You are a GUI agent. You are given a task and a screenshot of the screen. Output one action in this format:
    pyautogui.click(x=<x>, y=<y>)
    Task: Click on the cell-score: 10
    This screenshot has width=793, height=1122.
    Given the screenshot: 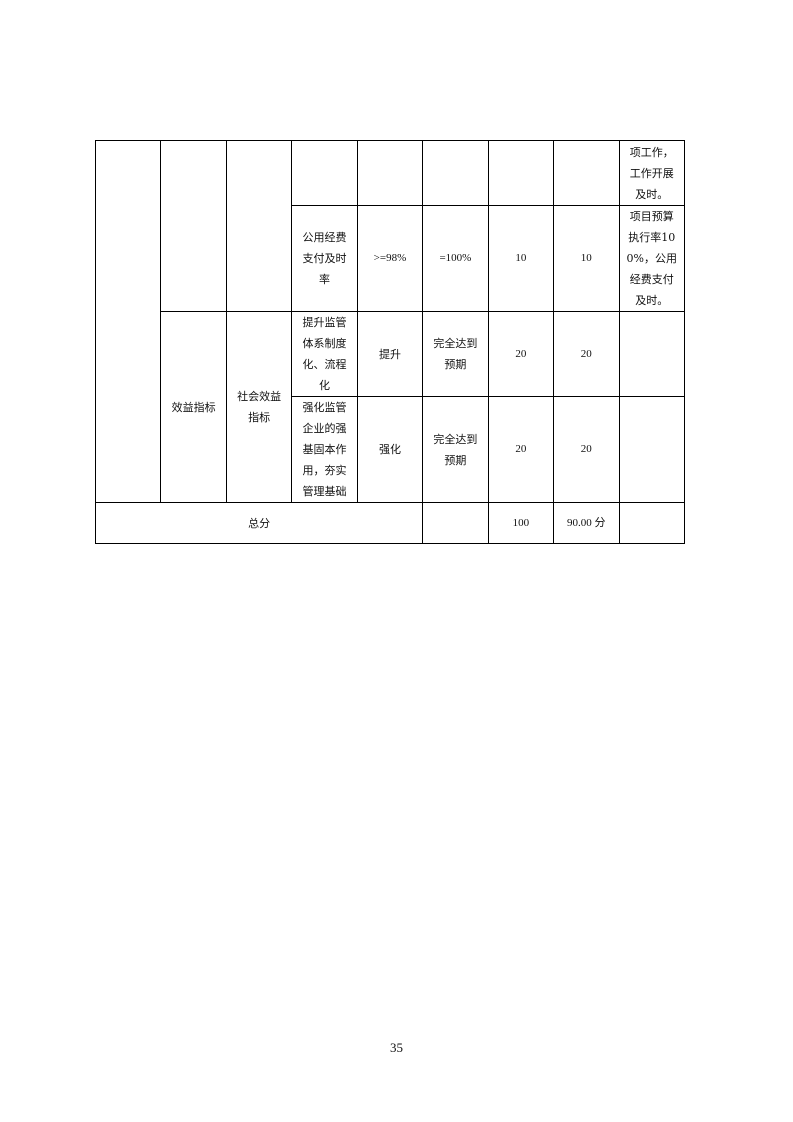 What is the action you would take?
    pyautogui.click(x=586, y=258)
    